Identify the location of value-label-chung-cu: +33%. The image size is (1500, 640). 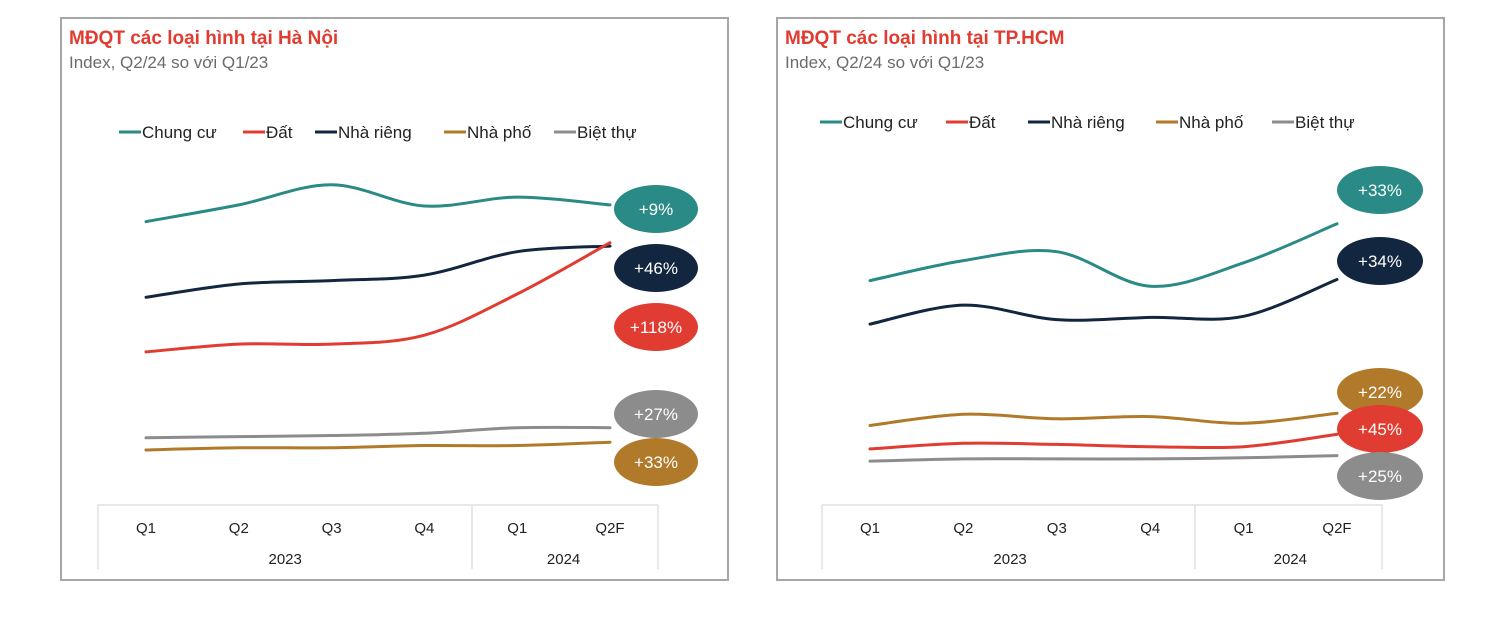
(1380, 190).